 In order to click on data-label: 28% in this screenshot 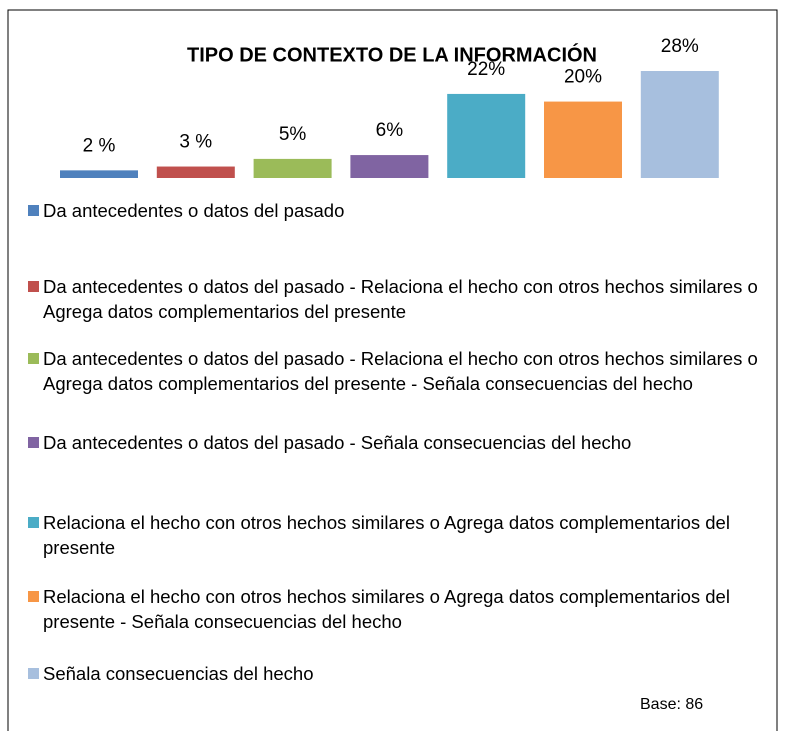, I will do `click(680, 46)`.